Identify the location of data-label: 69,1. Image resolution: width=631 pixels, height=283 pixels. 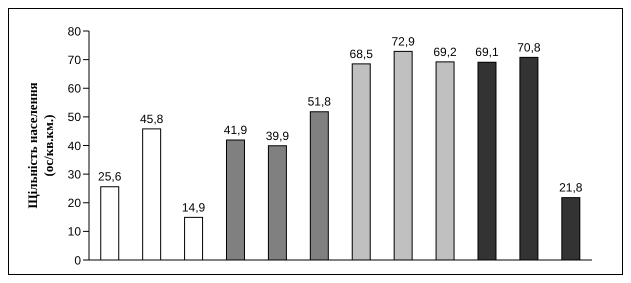
(487, 52).